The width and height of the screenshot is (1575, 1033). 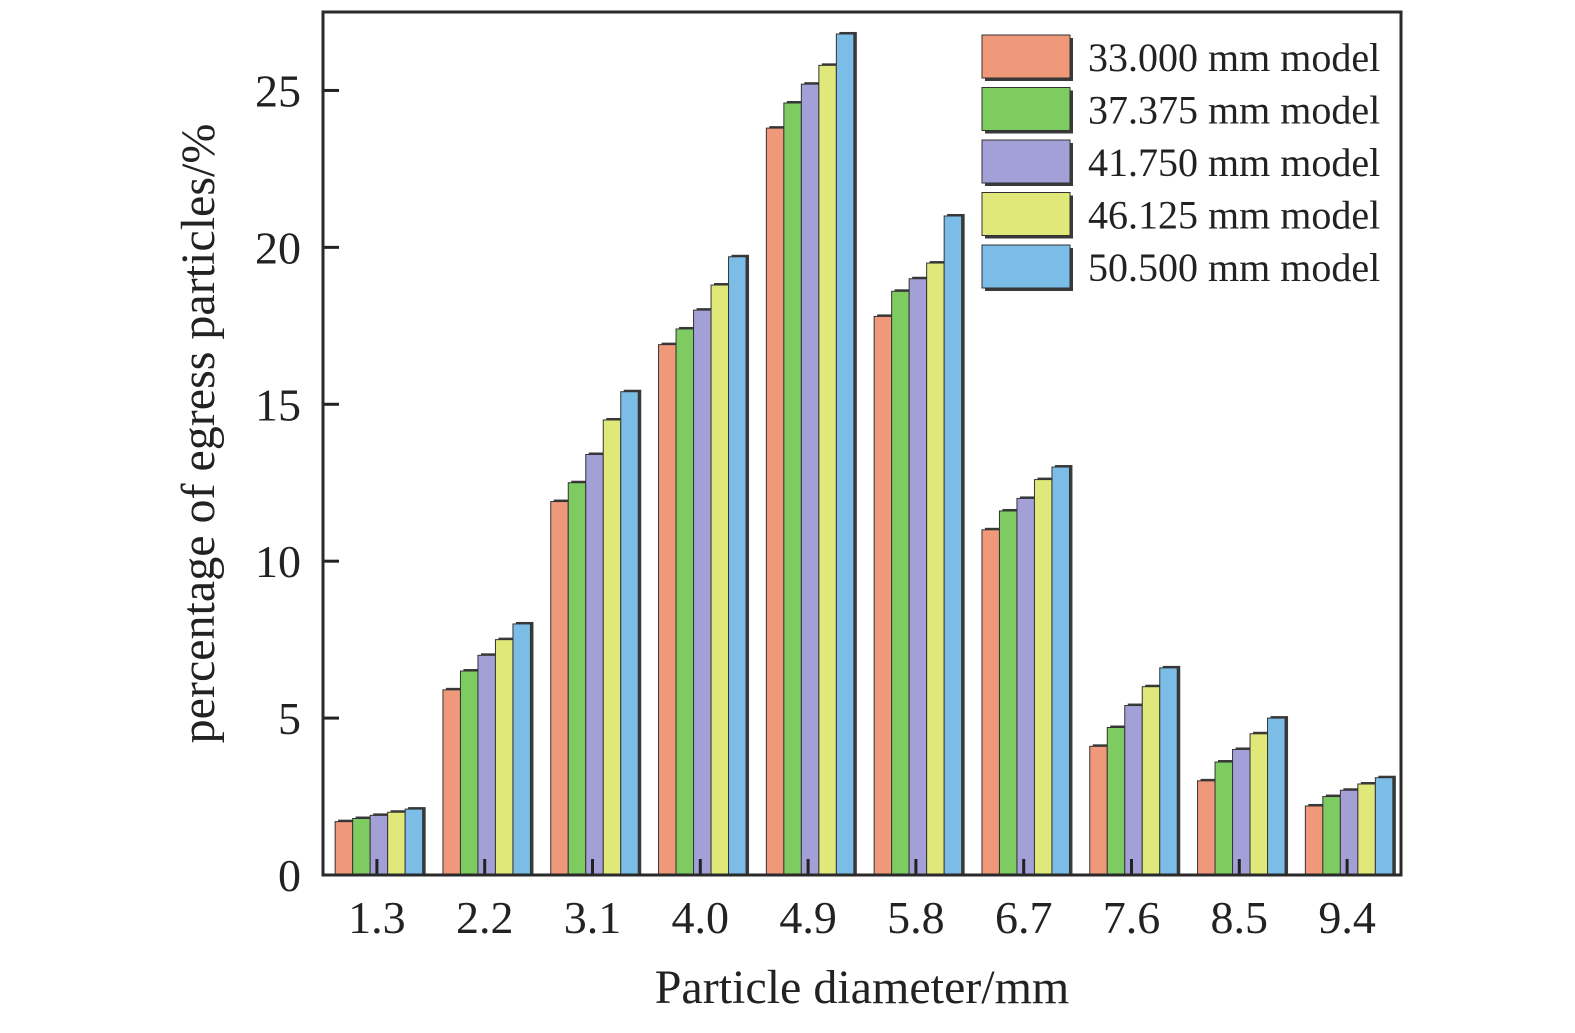 What do you see at coordinates (1234, 267) in the screenshot?
I see `legend-label: 50.500 mm model` at bounding box center [1234, 267].